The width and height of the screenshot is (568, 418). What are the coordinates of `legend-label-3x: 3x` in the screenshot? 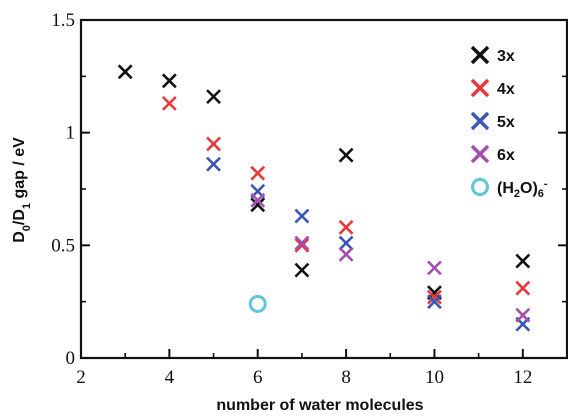 It's located at (506, 56).